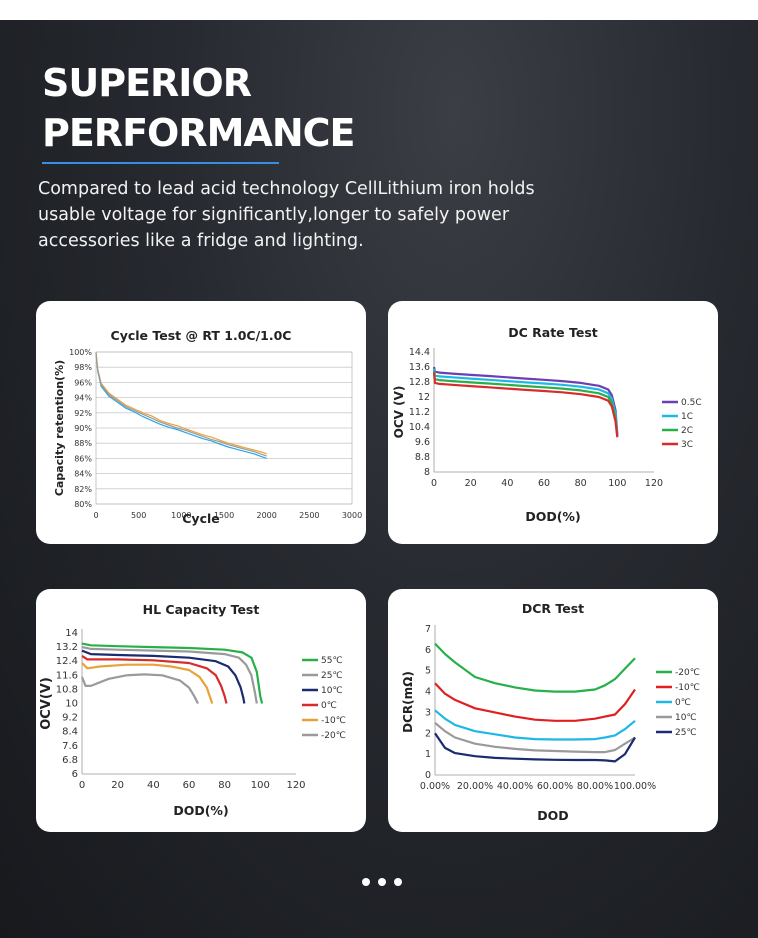 This screenshot has height=938, width=758. What do you see at coordinates (67, 675) in the screenshot?
I see `y-tick-label: 11.6` at bounding box center [67, 675].